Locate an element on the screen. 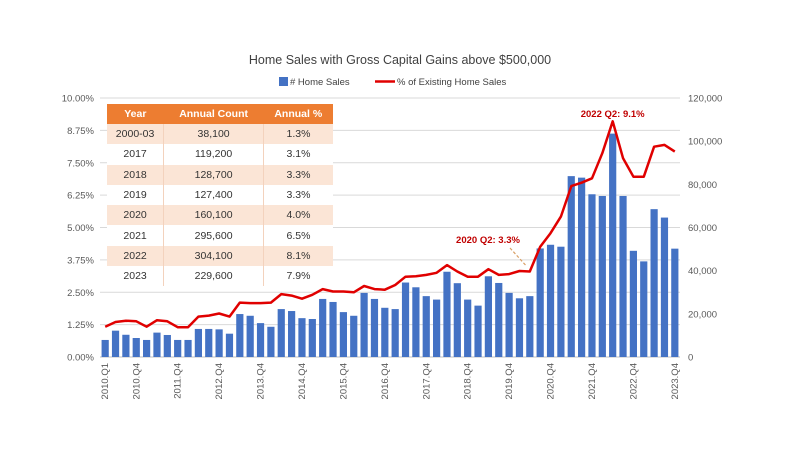 The image size is (800, 450). table-header-year: Year is located at coordinates (135, 114).